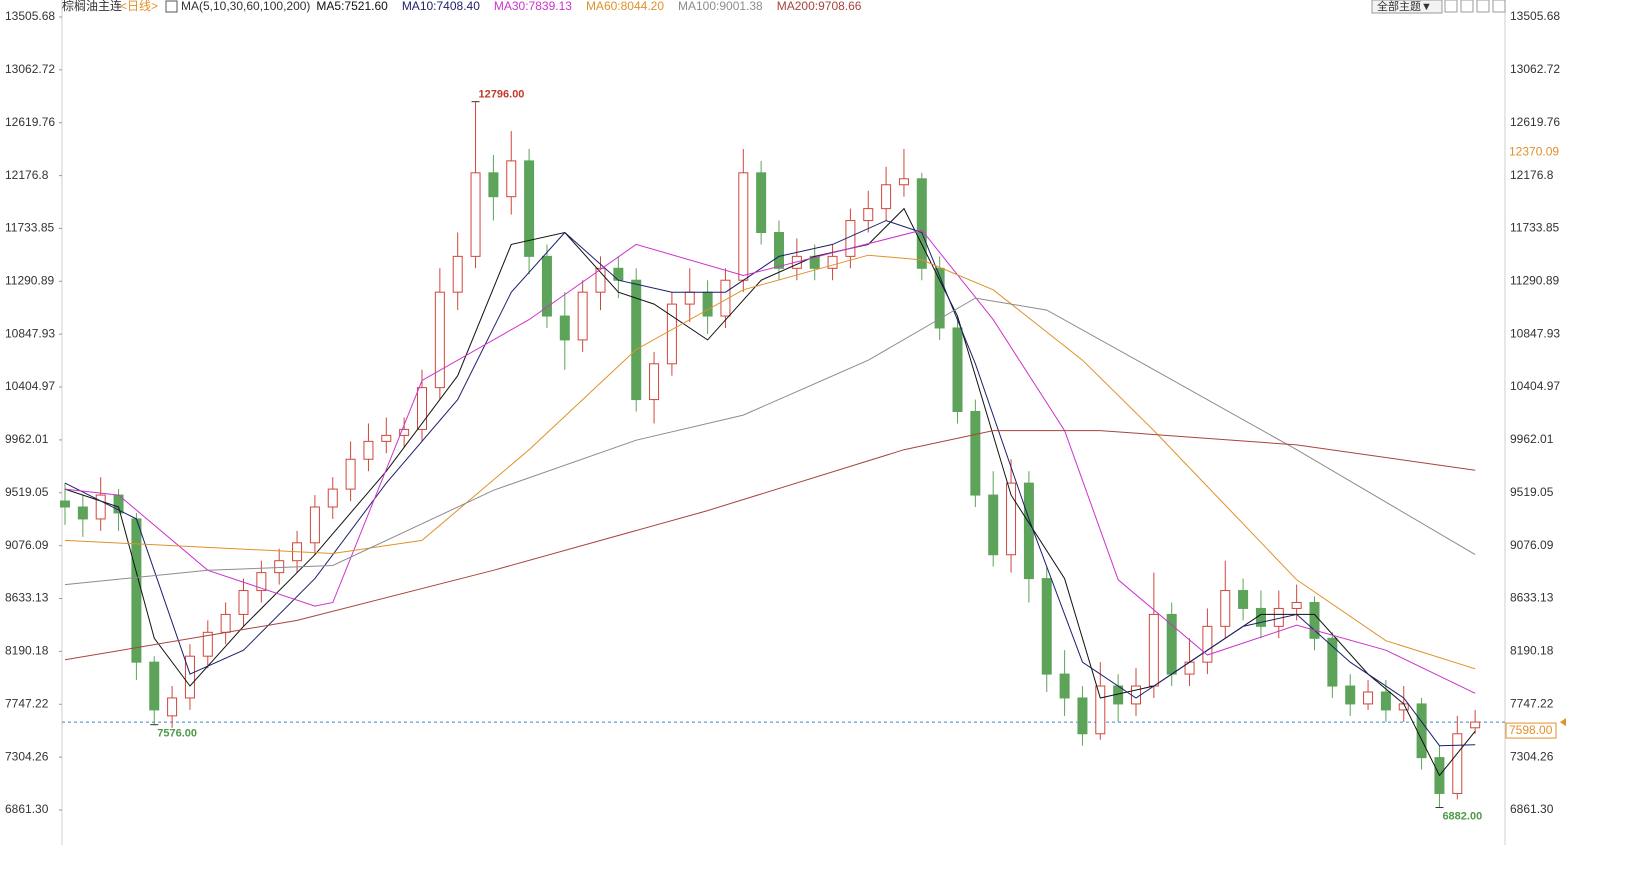  Describe the element at coordinates (533, 6) in the screenshot. I see `legend-entry: MA30:7839.13` at that location.